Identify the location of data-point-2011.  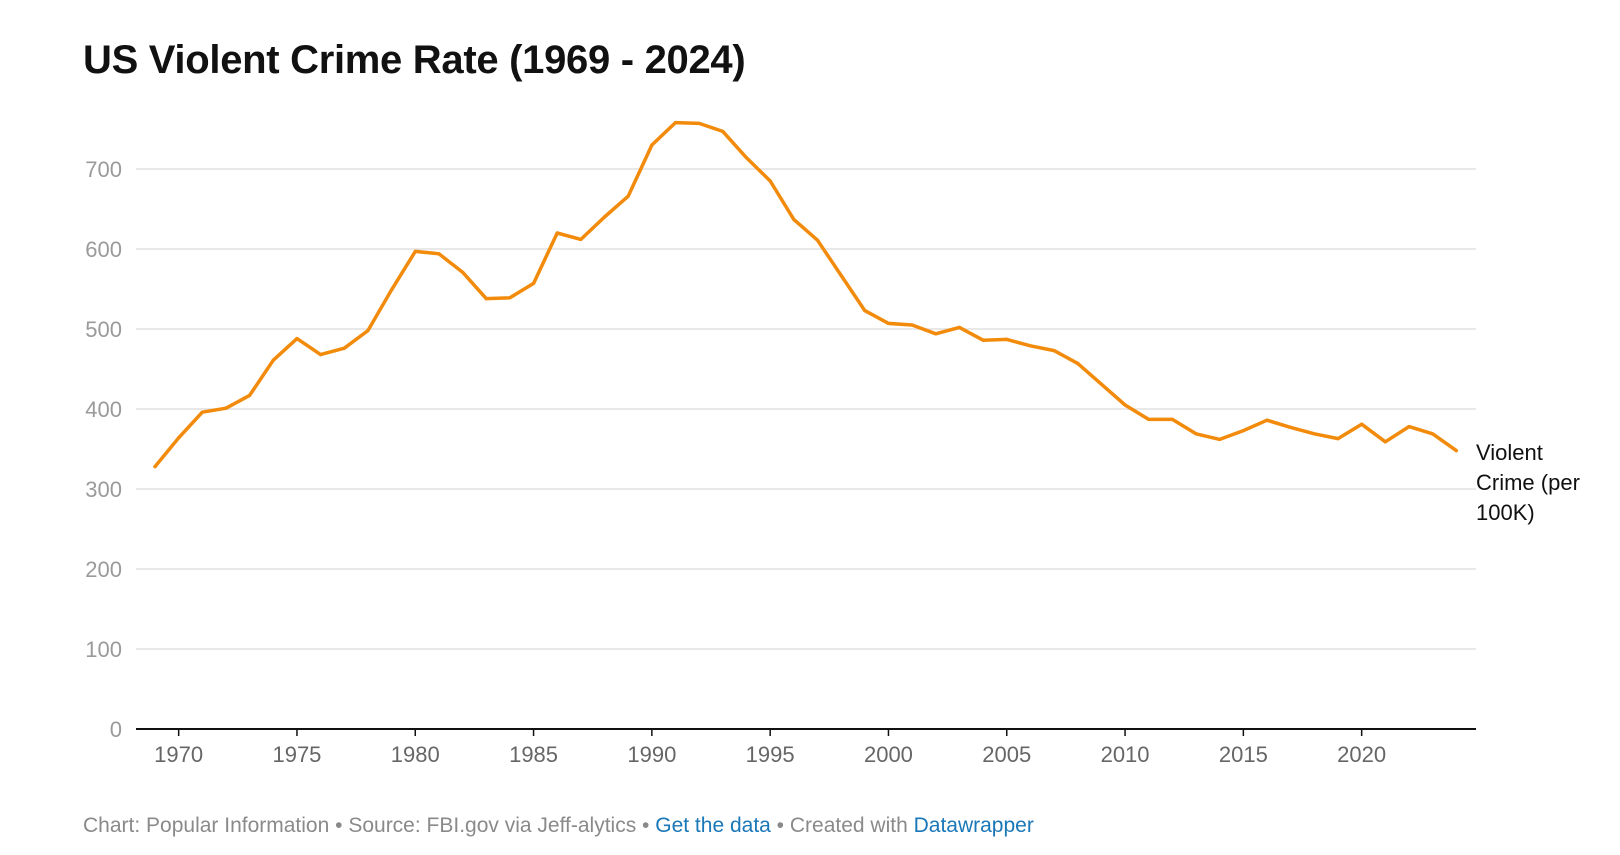
(1149, 419).